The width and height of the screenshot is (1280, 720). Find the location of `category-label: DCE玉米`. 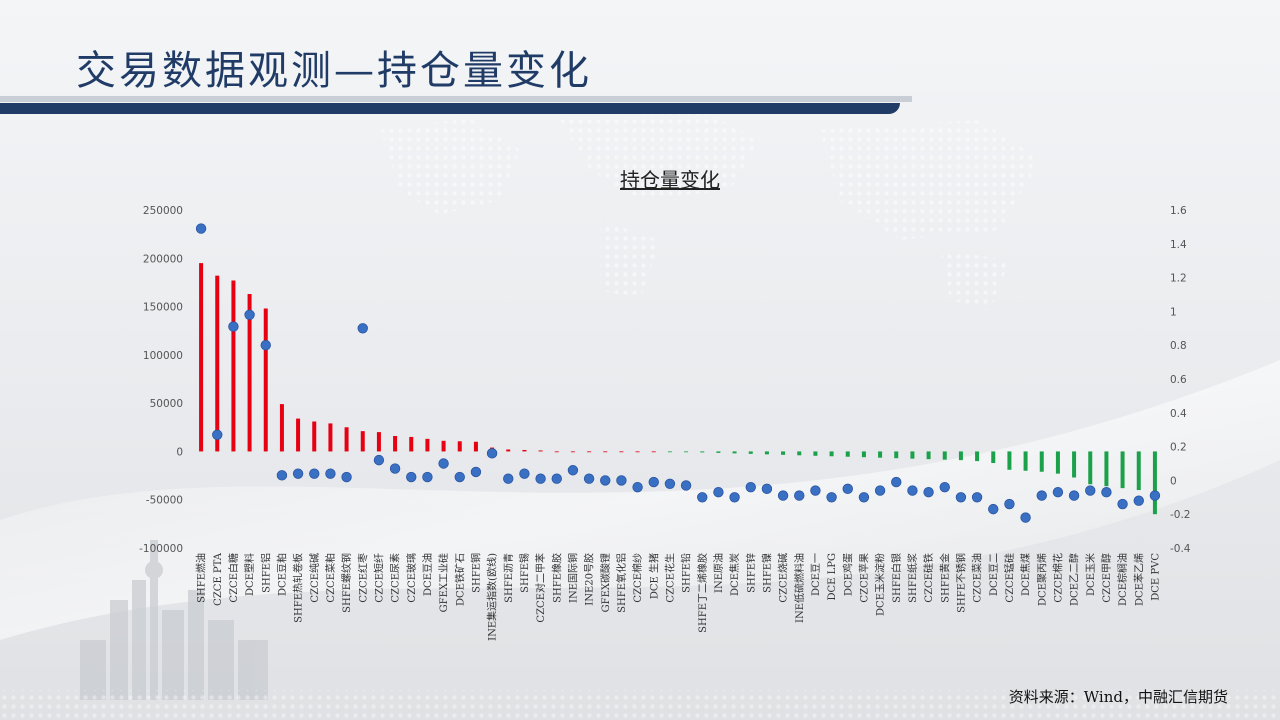

category-label: DCE玉米 is located at coordinates (1090, 574).